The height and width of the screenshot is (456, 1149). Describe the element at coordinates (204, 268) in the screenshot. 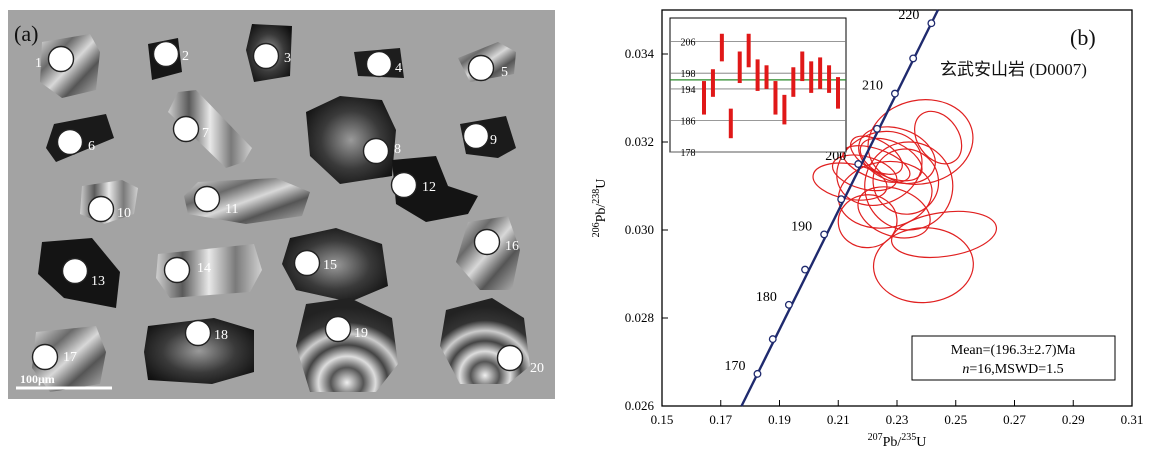

I see `spot-label: 14` at that location.